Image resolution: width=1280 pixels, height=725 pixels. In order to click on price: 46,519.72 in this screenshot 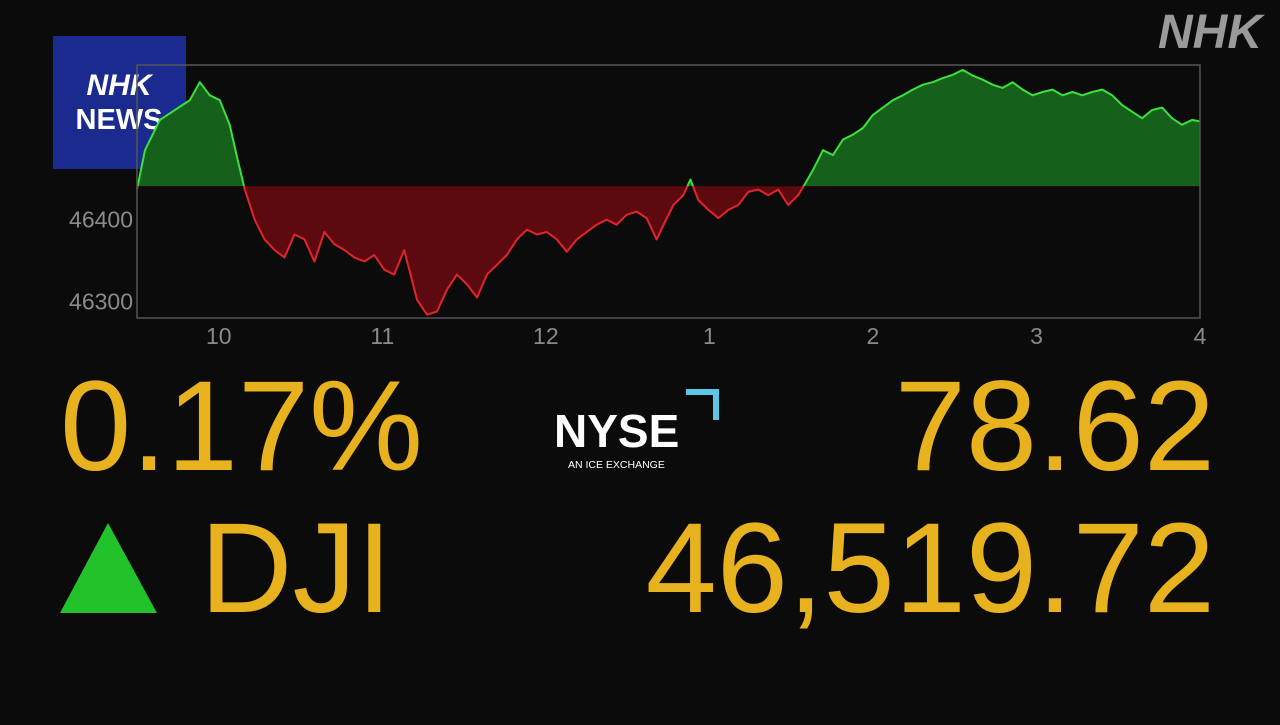, I will do `click(930, 568)`.